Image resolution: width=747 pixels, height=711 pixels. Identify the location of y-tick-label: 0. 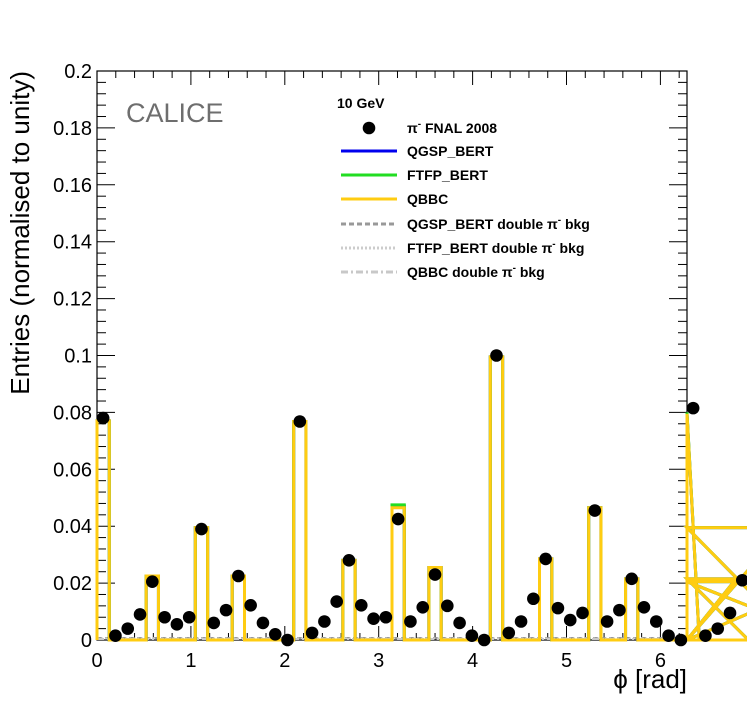
(86, 641).